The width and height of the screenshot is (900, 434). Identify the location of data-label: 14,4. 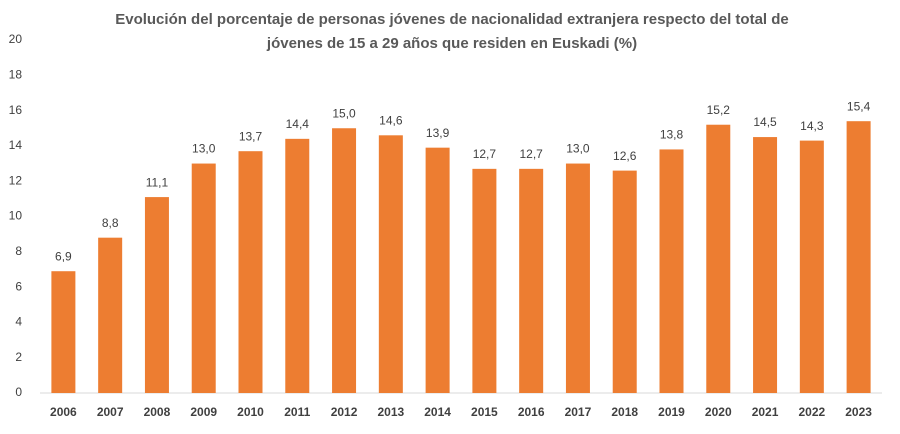
(298, 124).